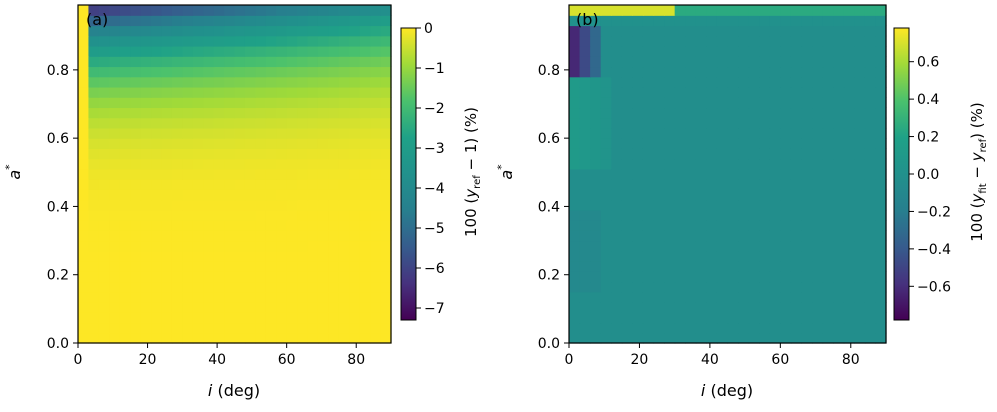  What do you see at coordinates (434, 189) in the screenshot?
I see `colorbar-a-tick-label: −4` at bounding box center [434, 189].